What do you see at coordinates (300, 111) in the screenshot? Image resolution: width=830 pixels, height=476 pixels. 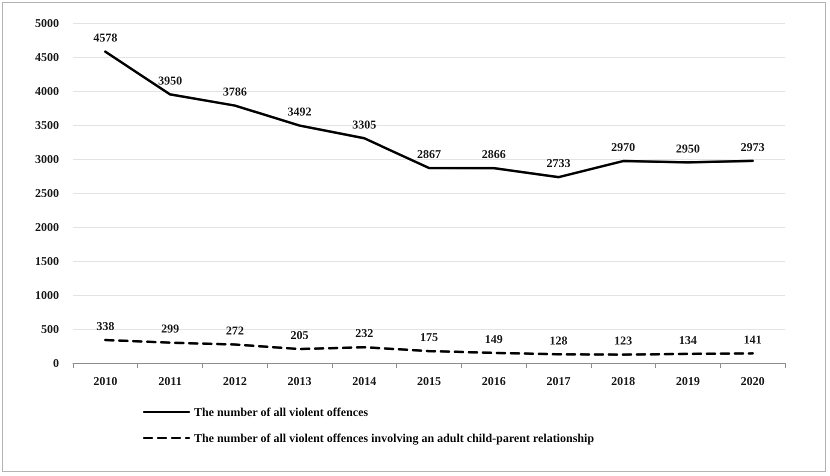 I see `data-label: 3492` at bounding box center [300, 111].